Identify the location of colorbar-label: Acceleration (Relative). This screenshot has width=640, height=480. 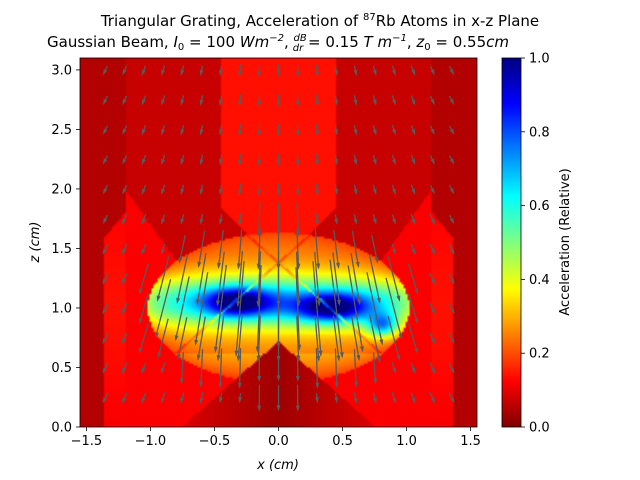
(565, 241).